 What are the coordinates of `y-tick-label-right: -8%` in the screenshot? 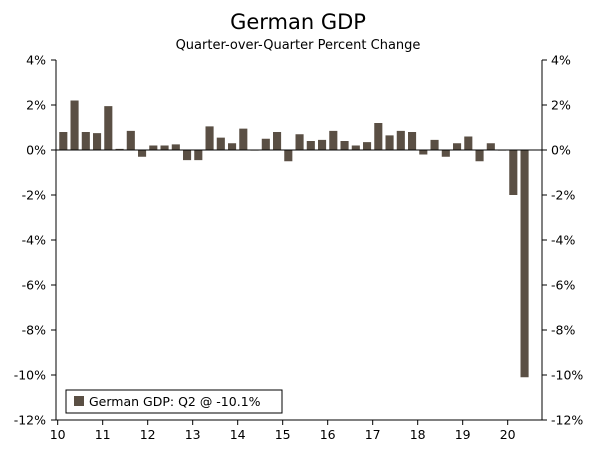 It's located at (563, 330).